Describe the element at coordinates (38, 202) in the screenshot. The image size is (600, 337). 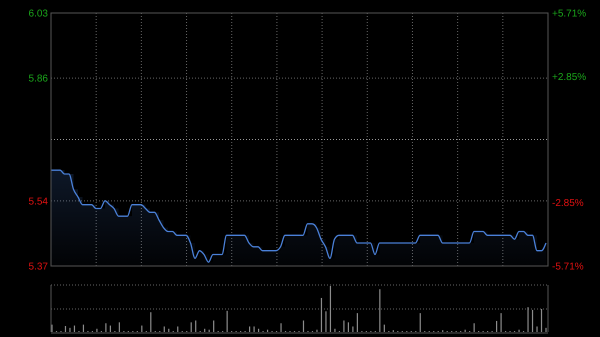
I see `y-tick-label: 5.54` at that location.